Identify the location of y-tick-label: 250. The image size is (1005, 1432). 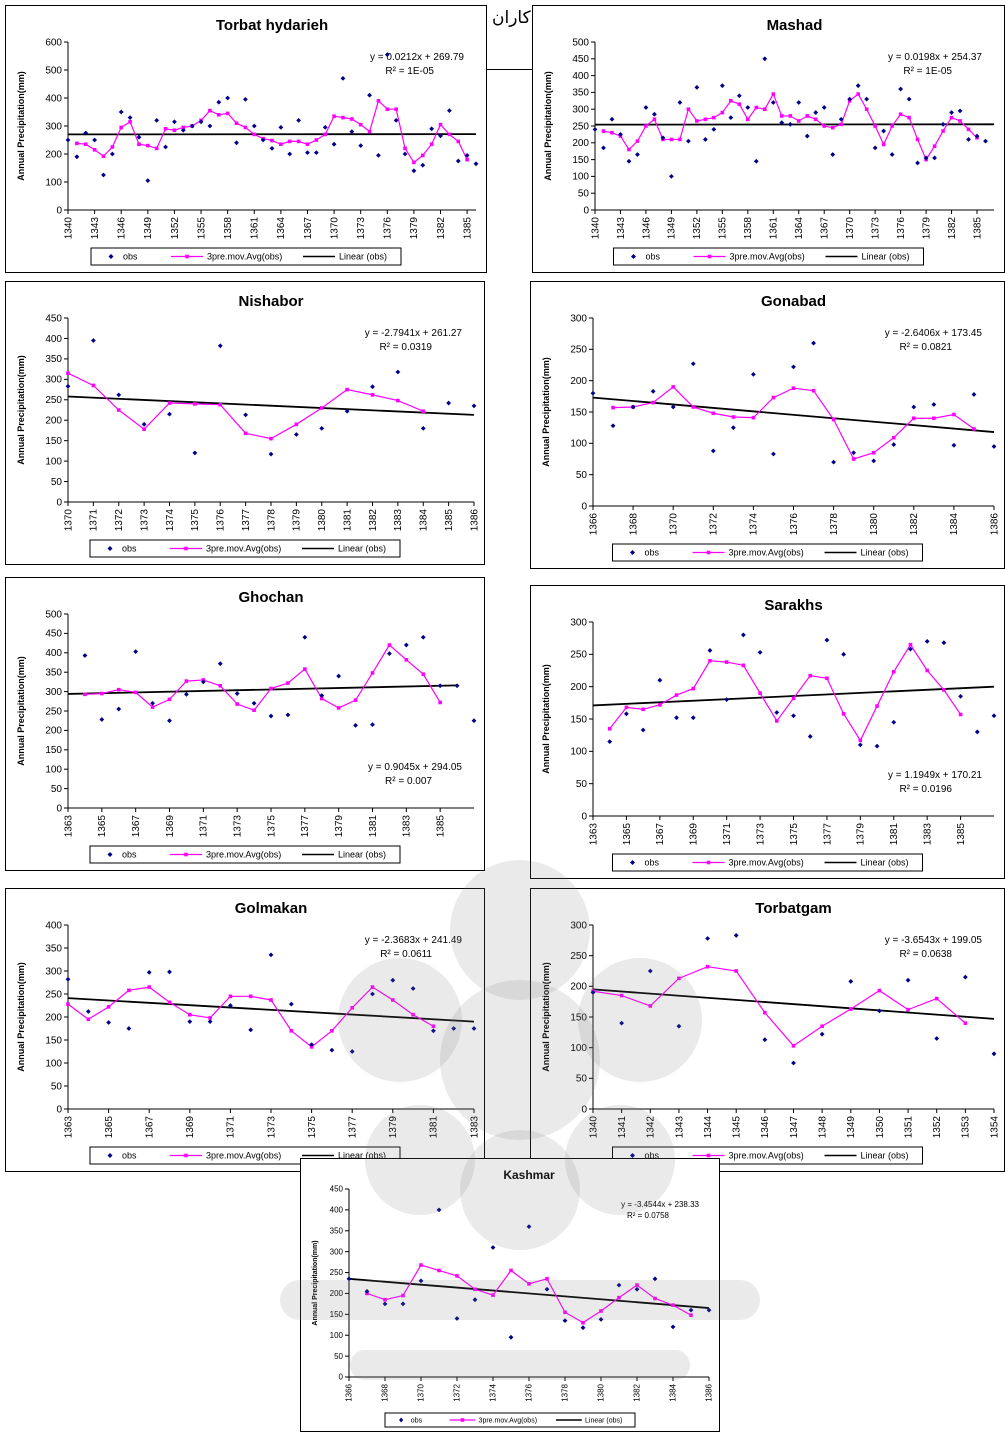
(580, 126).